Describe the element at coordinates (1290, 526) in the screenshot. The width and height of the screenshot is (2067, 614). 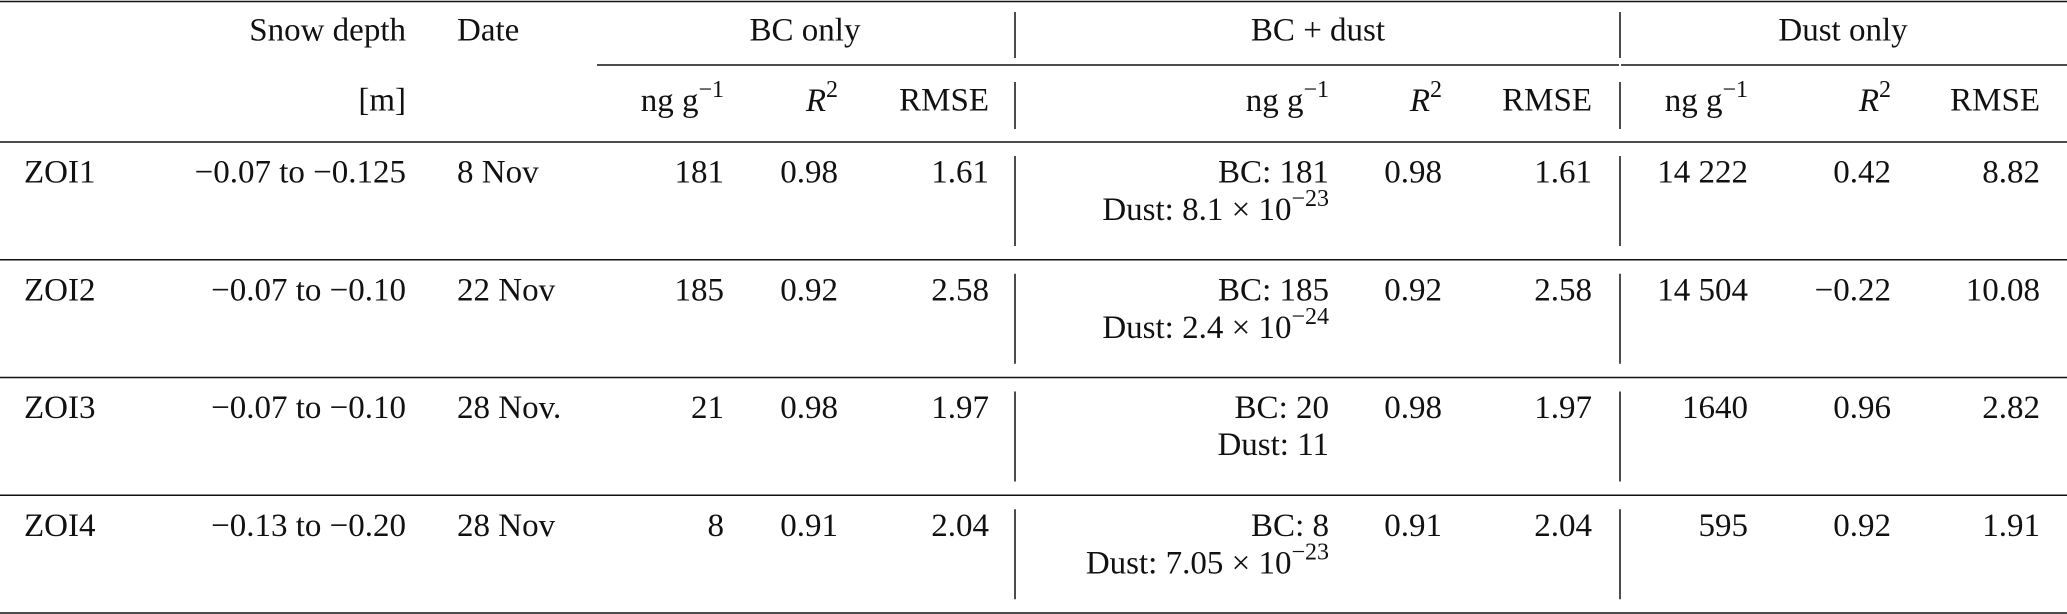
I see `cell: BC: 8` at that location.